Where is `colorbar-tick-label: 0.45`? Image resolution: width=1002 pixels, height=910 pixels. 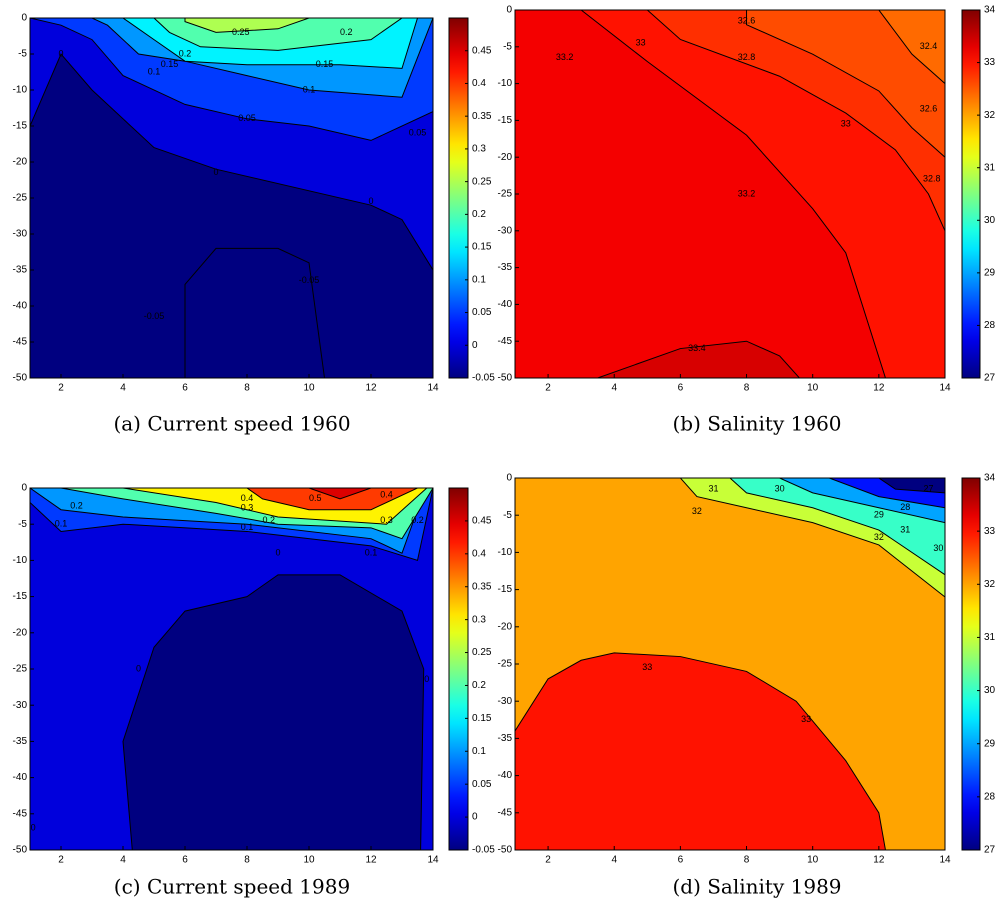 colorbar-tick-label: 0.45 is located at coordinates (482, 50).